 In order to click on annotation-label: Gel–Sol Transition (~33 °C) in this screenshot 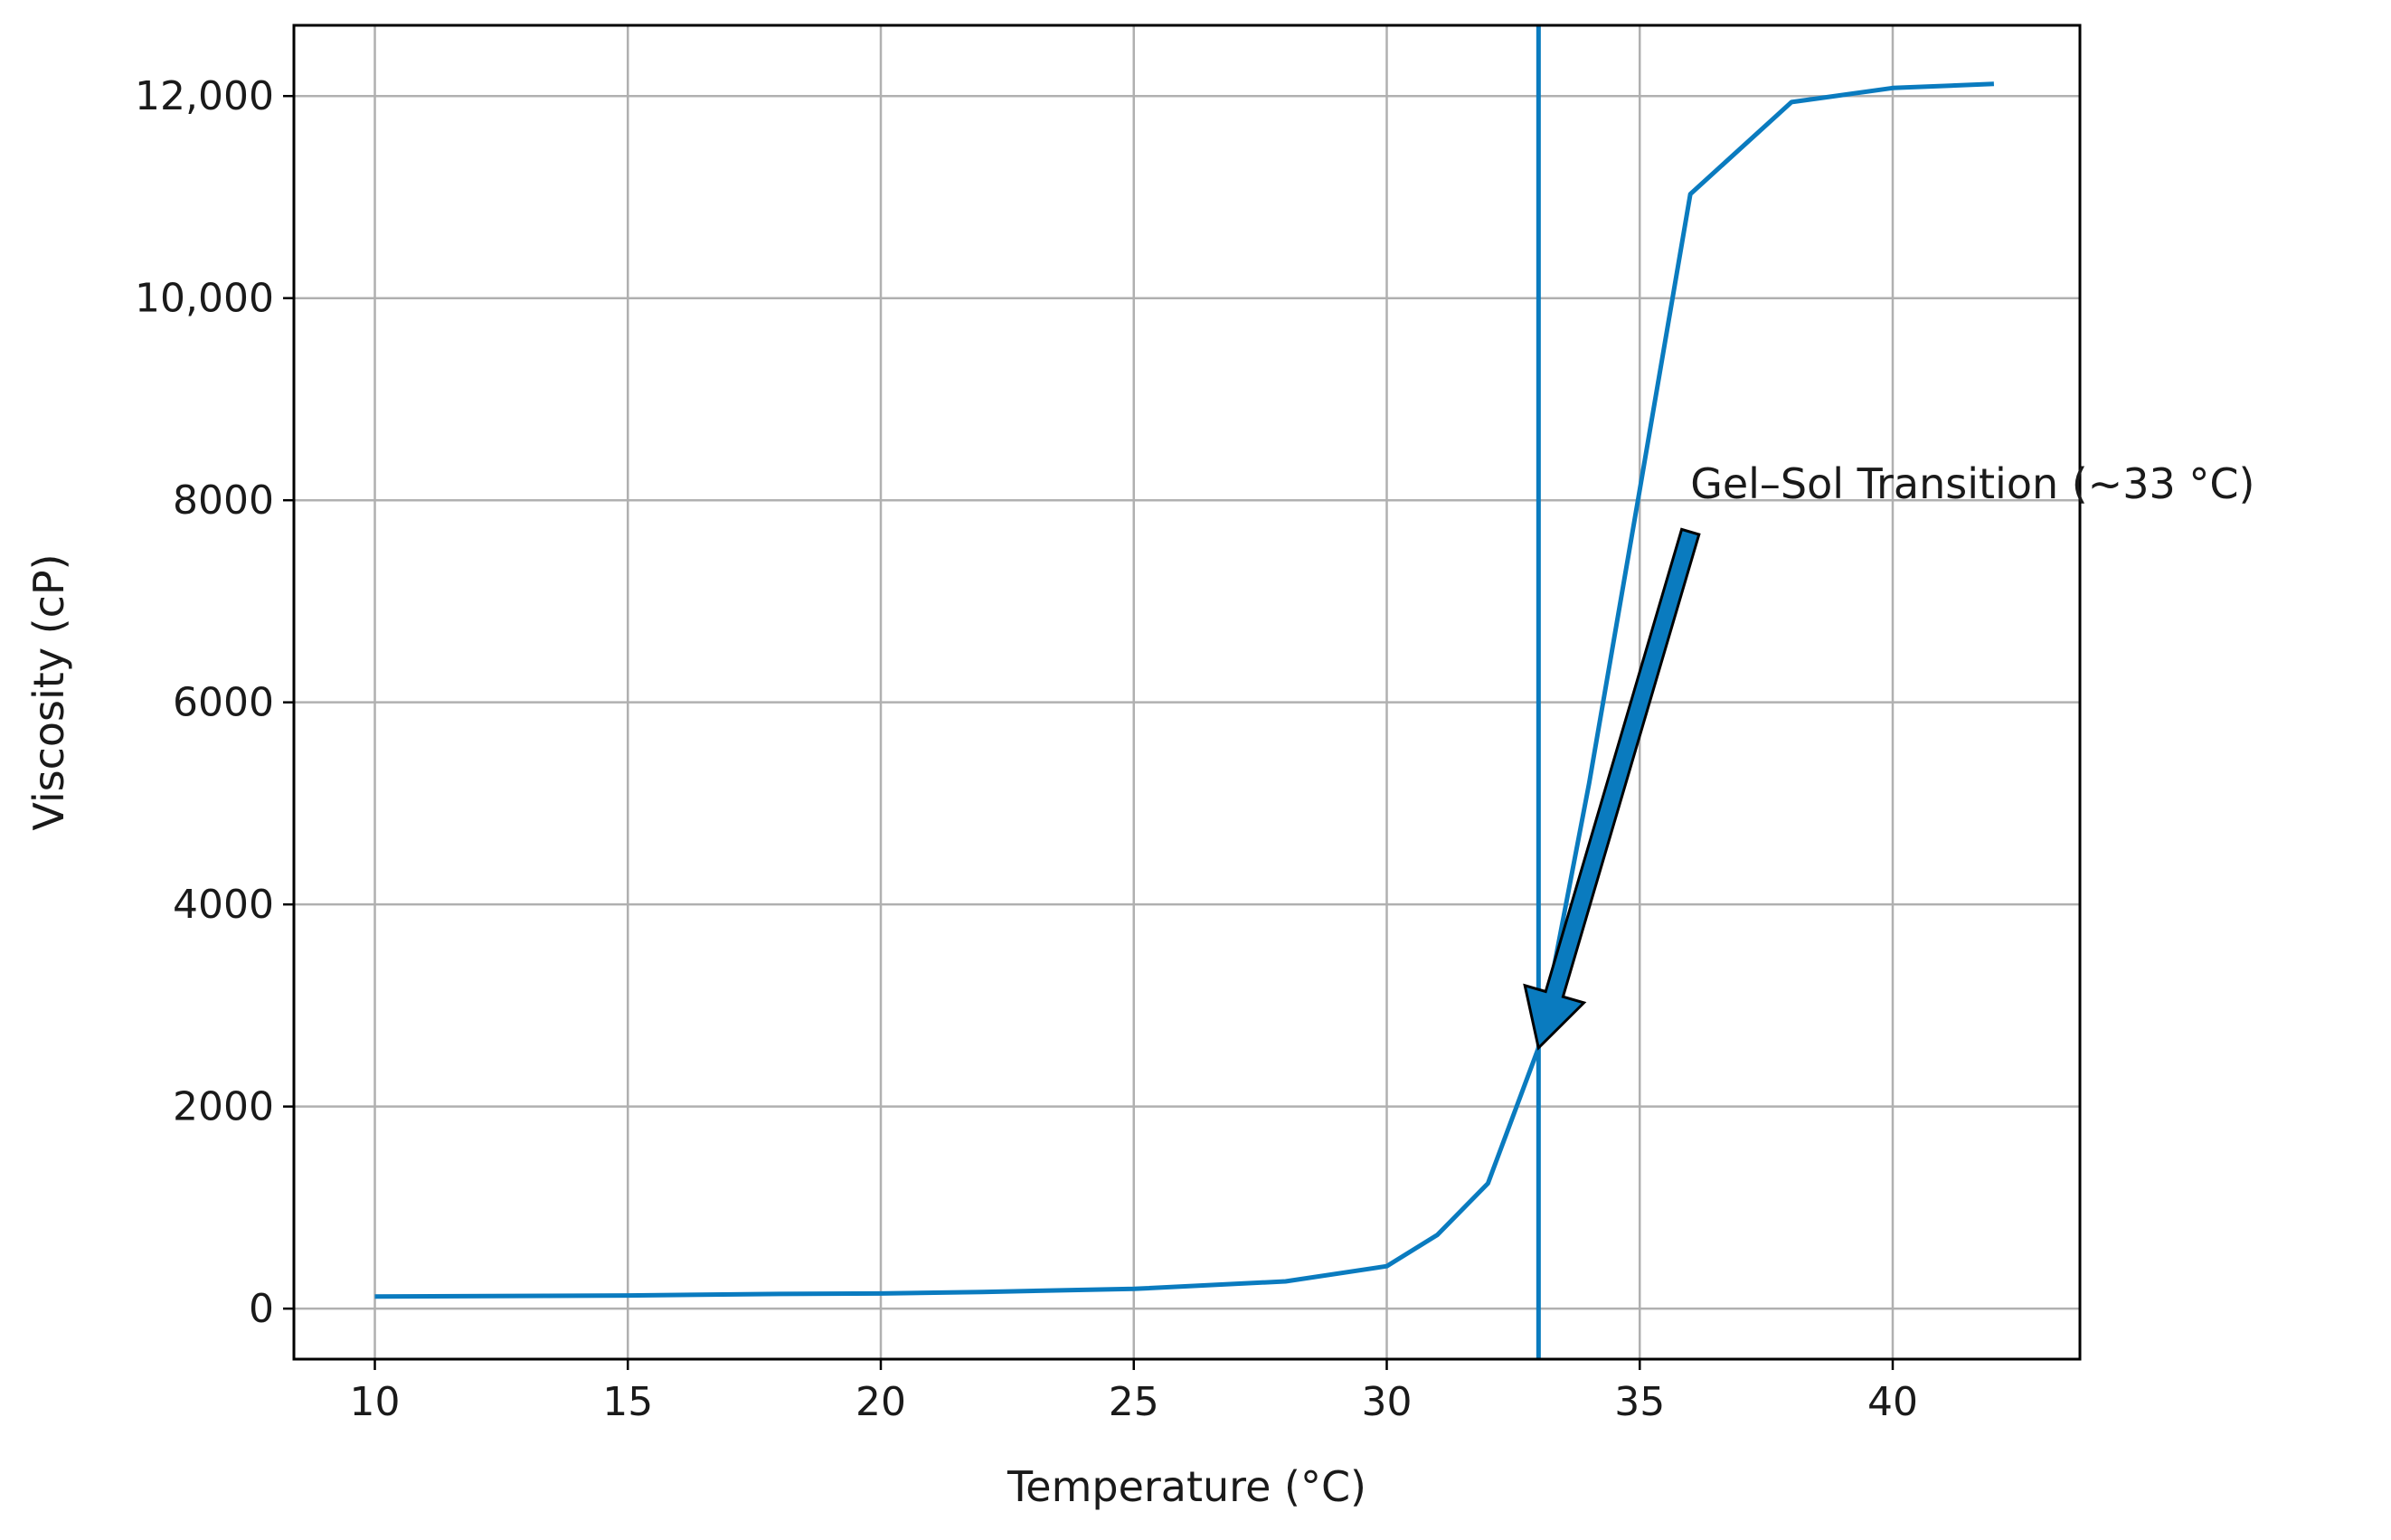, I will do `click(1972, 483)`.